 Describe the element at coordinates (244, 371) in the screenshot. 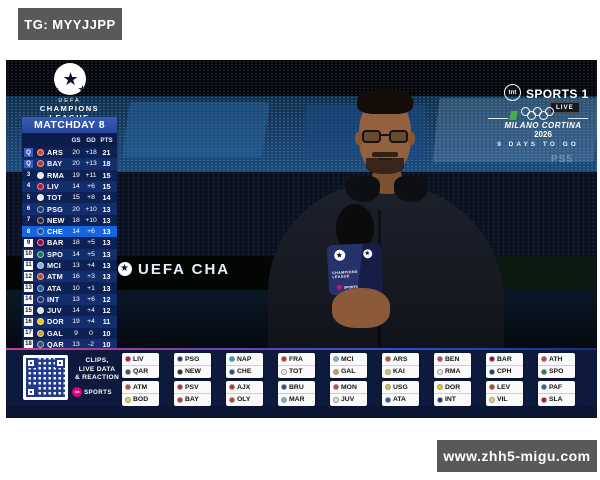

I see `fixture-team-row: CHE` at that location.